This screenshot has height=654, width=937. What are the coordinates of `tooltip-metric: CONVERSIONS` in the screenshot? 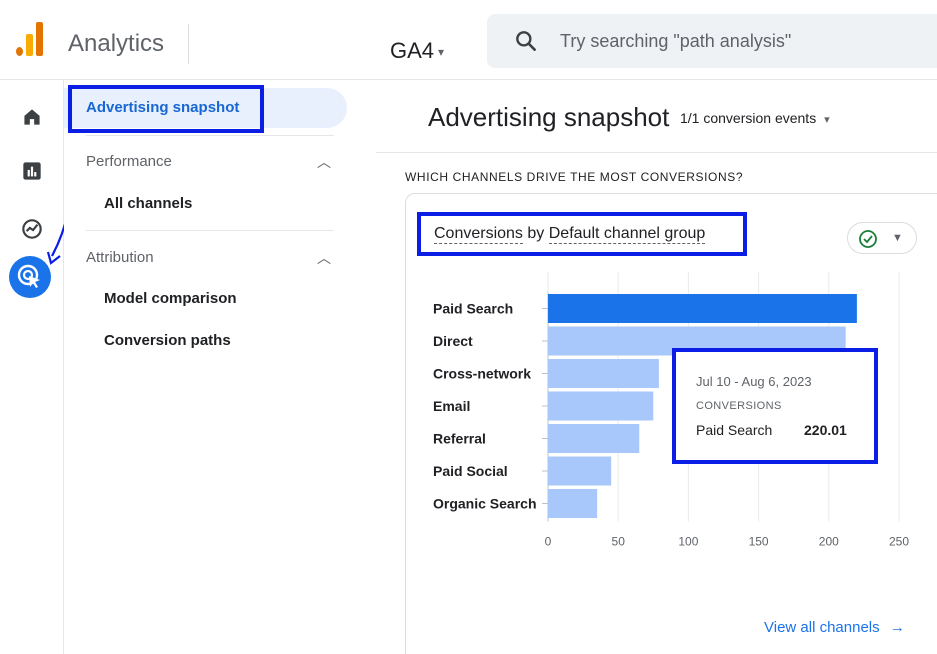 It's located at (739, 406).